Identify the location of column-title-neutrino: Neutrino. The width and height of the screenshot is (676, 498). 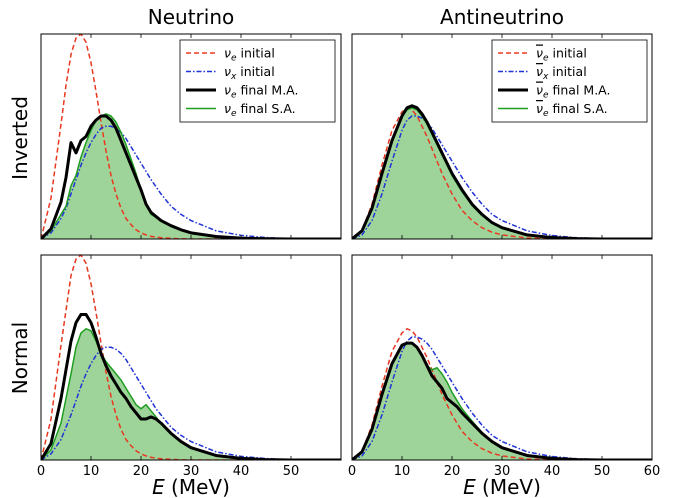
(191, 17).